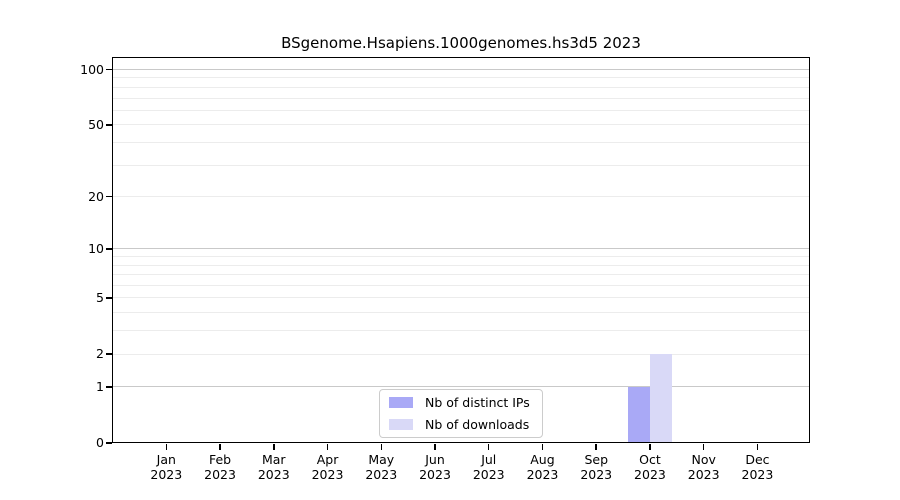 The height and width of the screenshot is (500, 900). I want to click on x-tick-label: Mar 2023, so click(274, 467).